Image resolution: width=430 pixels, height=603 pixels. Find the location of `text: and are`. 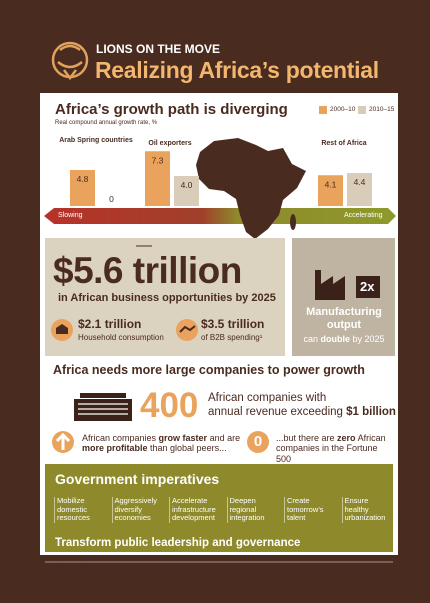

text: and are is located at coordinates (224, 438).